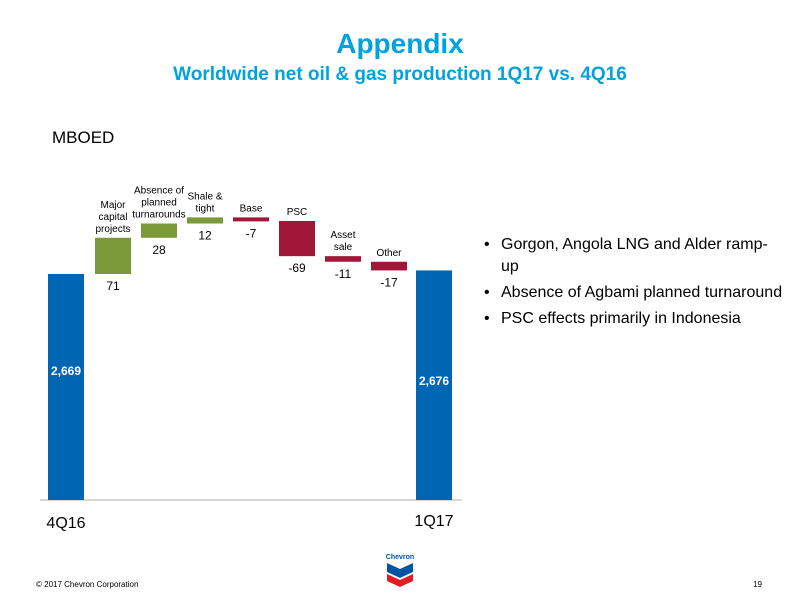  I want to click on bullet-text: Absence of Agbami planned turnaround, so click(642, 292).